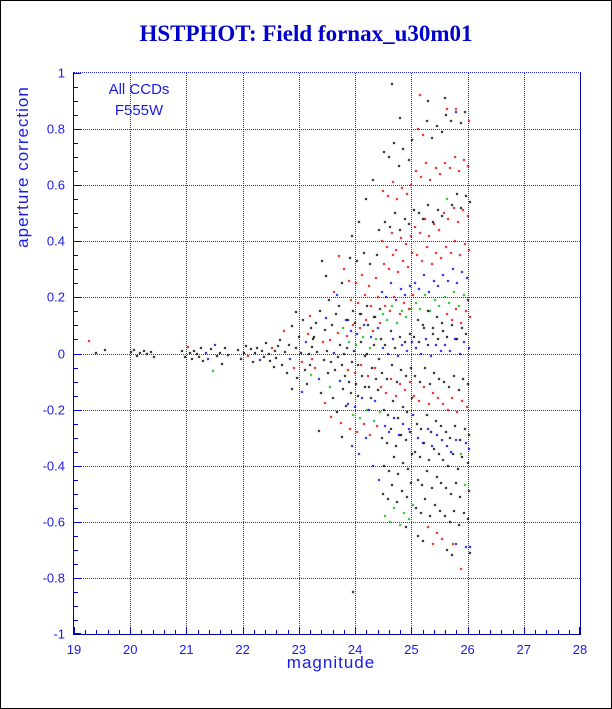  Describe the element at coordinates (139, 110) in the screenshot. I see `annotation-filter: F555W` at that location.